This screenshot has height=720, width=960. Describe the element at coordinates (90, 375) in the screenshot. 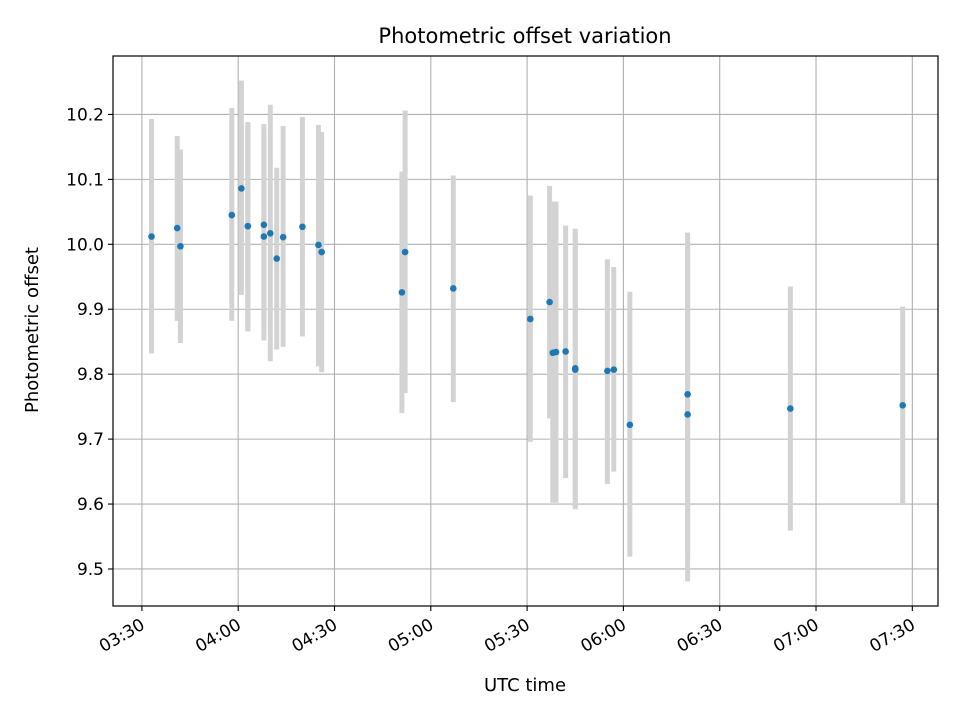

I see `y-tick-label: 9.8` at that location.